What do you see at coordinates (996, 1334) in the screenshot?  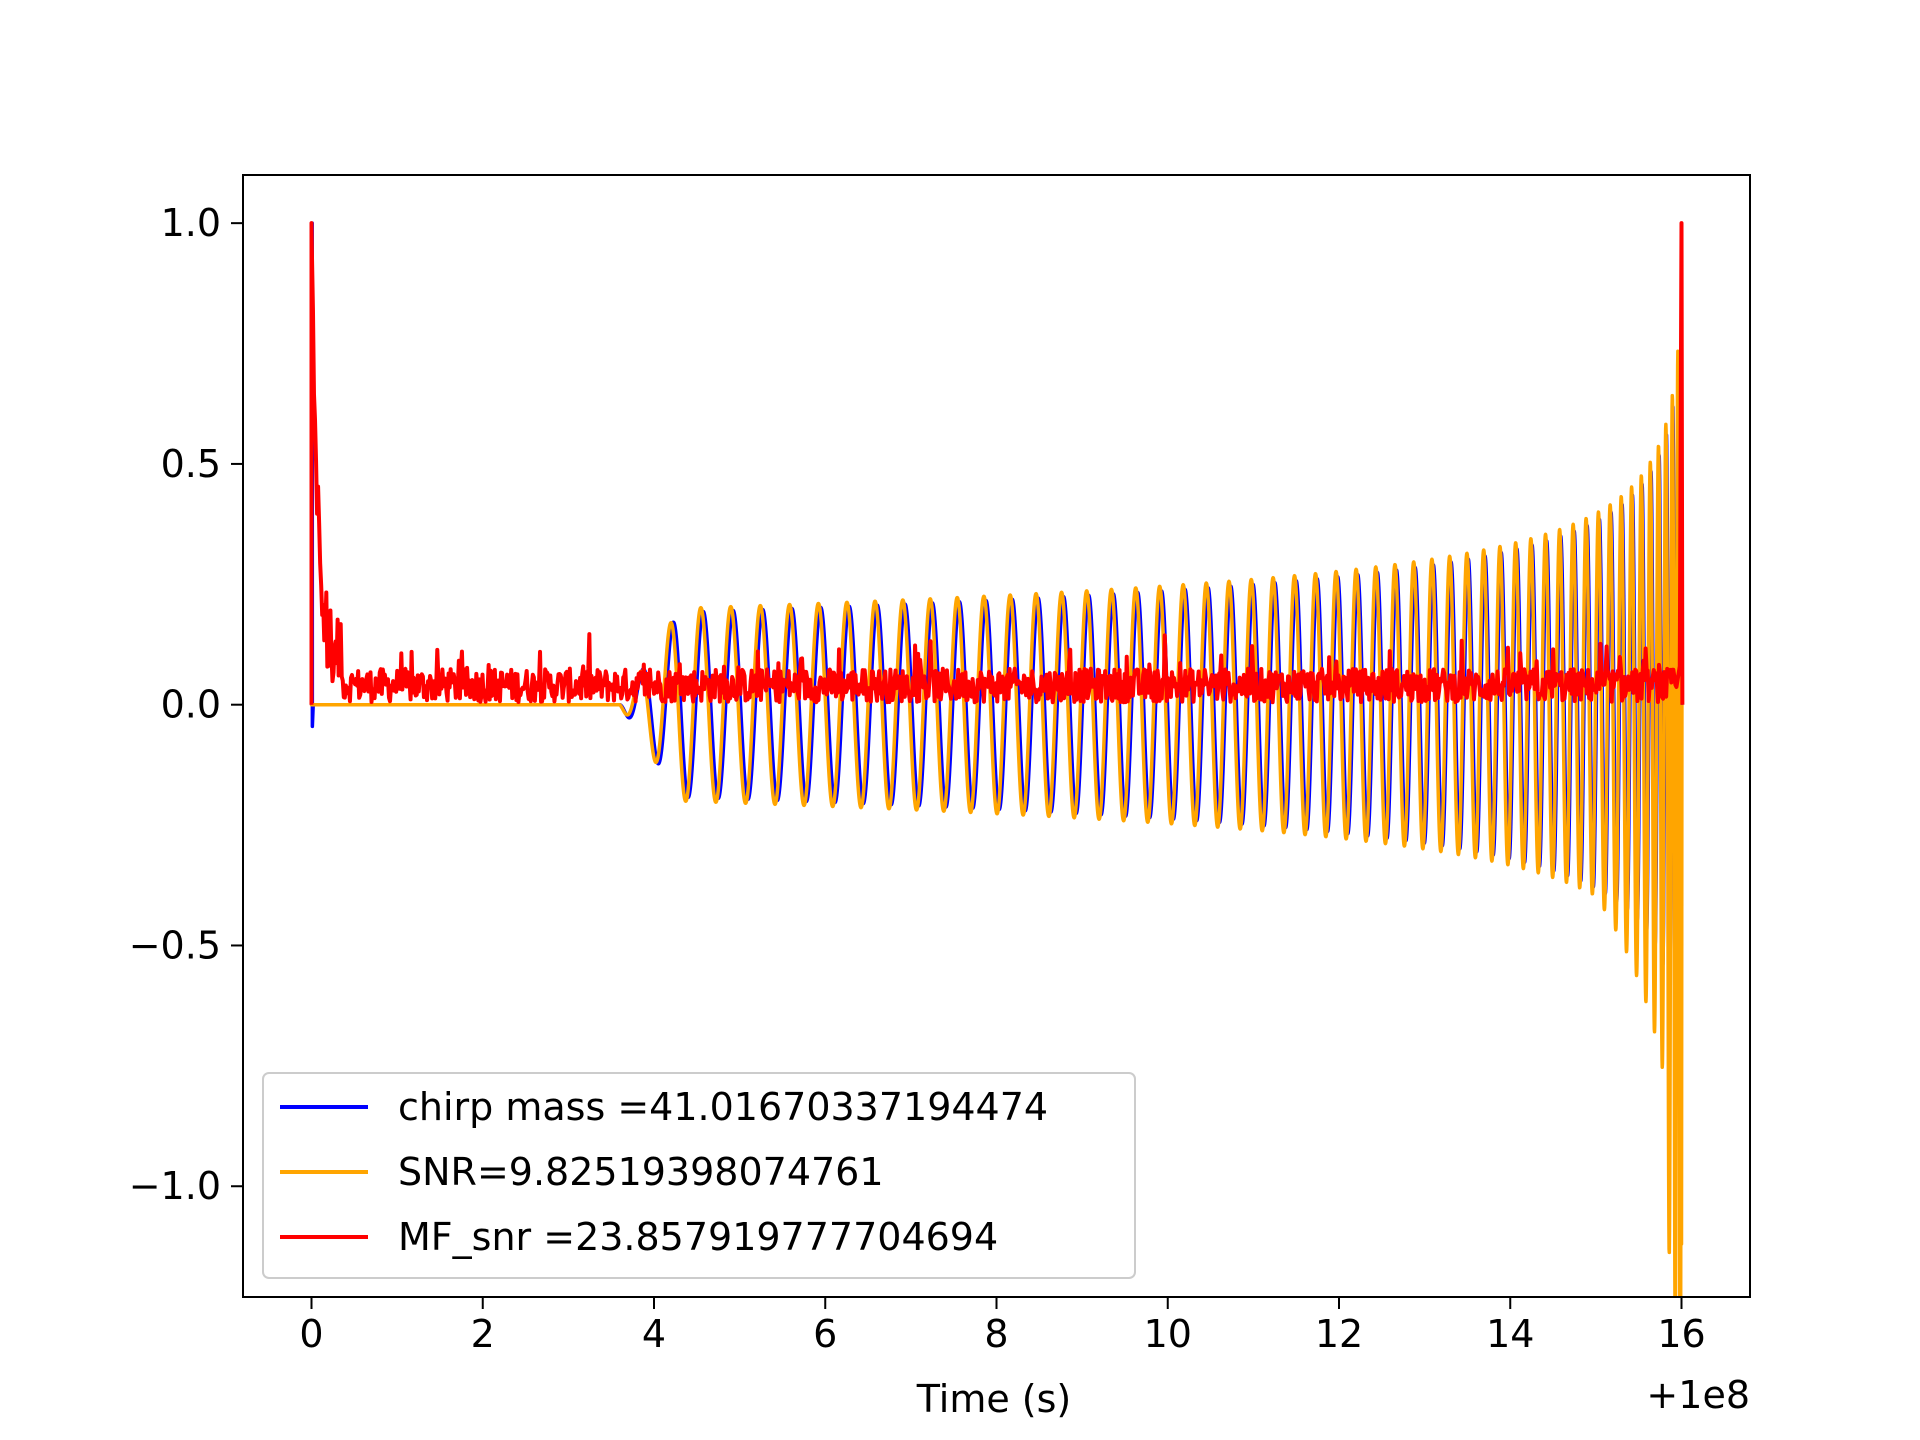 I see `x-tick-label: 8` at bounding box center [996, 1334].